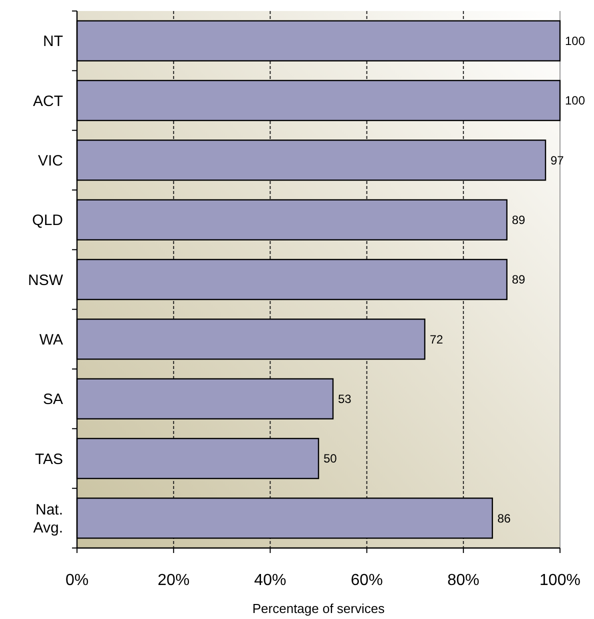 The width and height of the screenshot is (594, 619). What do you see at coordinates (331, 459) in the screenshot?
I see `data-label: 50` at bounding box center [331, 459].